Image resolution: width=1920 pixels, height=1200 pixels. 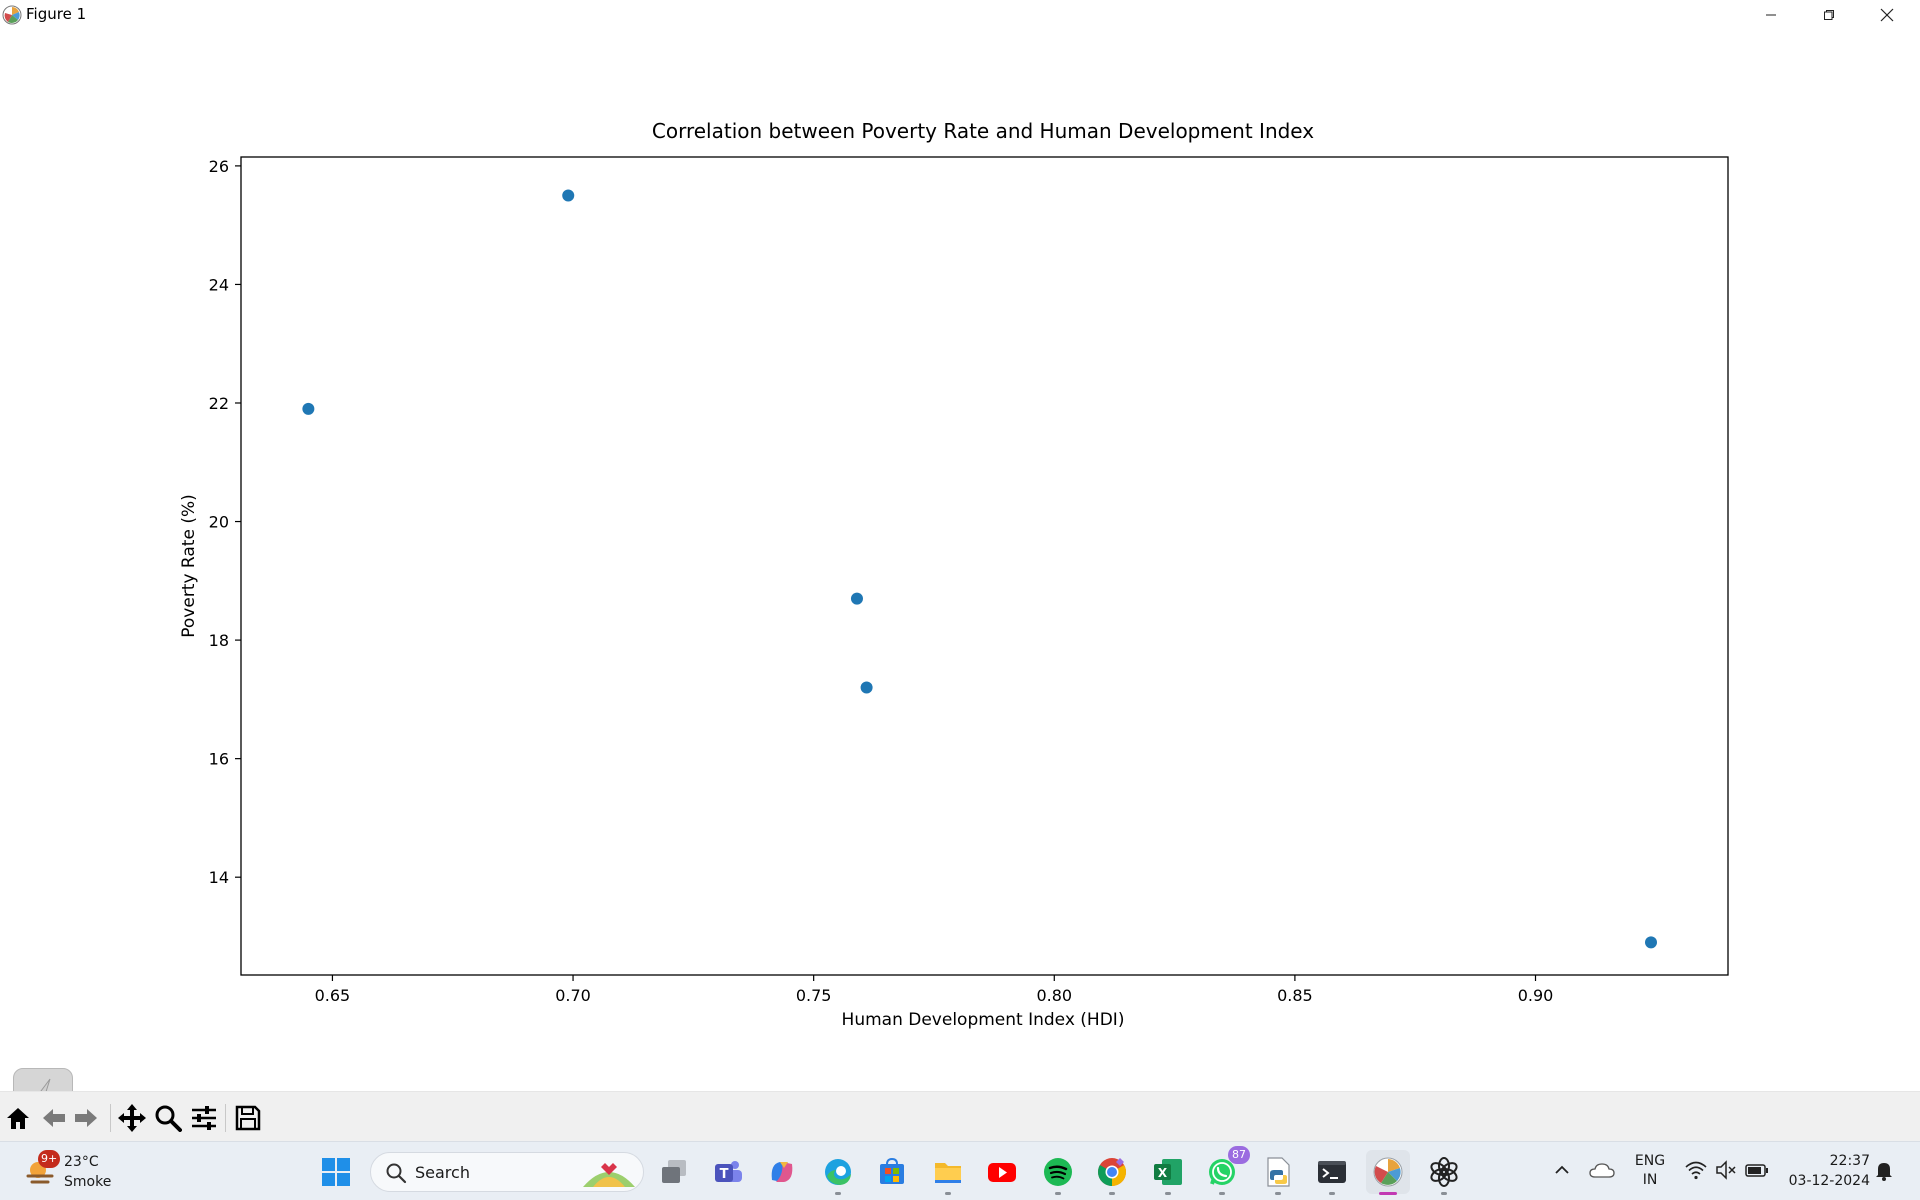 I want to click on clock-date: 03-12-2024, so click(x=1829, y=1181).